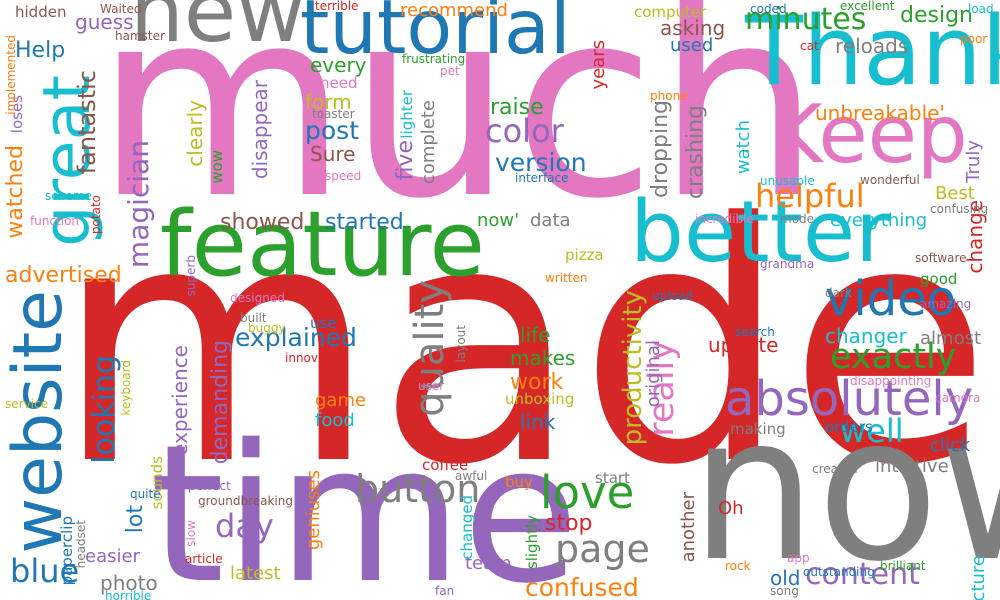  Describe the element at coordinates (138, 204) in the screenshot. I see `word-magician: magician` at that location.